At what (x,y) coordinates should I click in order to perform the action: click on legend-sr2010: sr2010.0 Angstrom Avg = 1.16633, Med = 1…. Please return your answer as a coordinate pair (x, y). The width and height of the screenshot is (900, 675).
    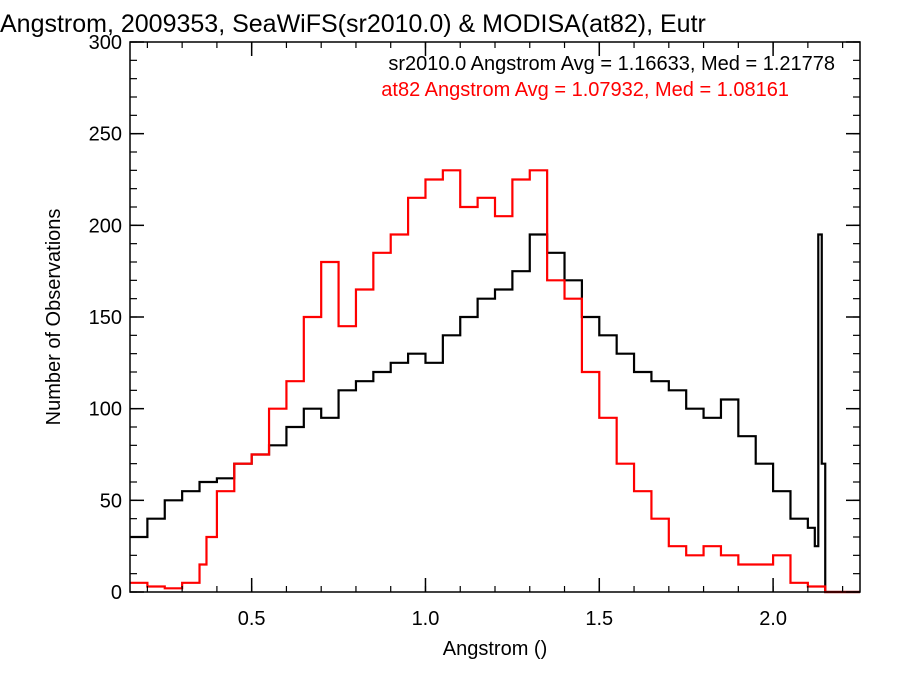
    Looking at the image, I should click on (611, 64).